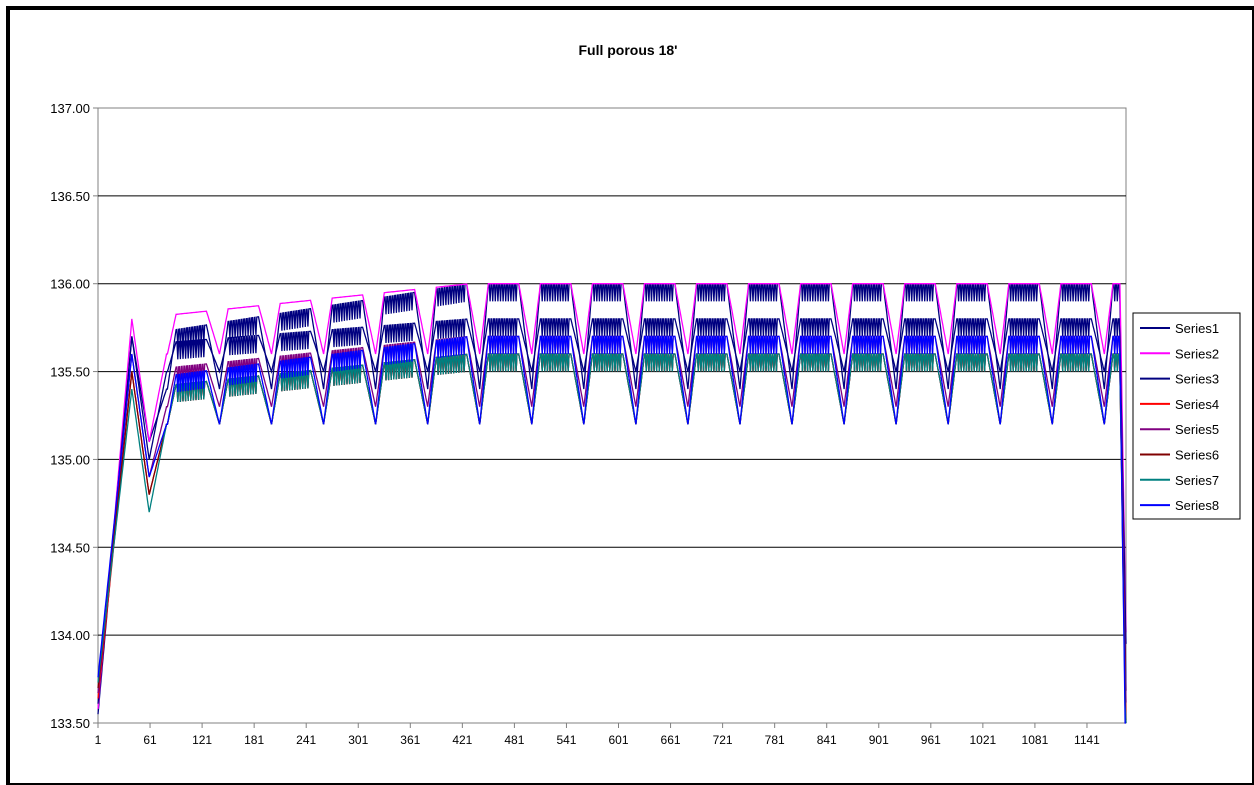  What do you see at coordinates (879, 740) in the screenshot?
I see `x-tick-label: 901` at bounding box center [879, 740].